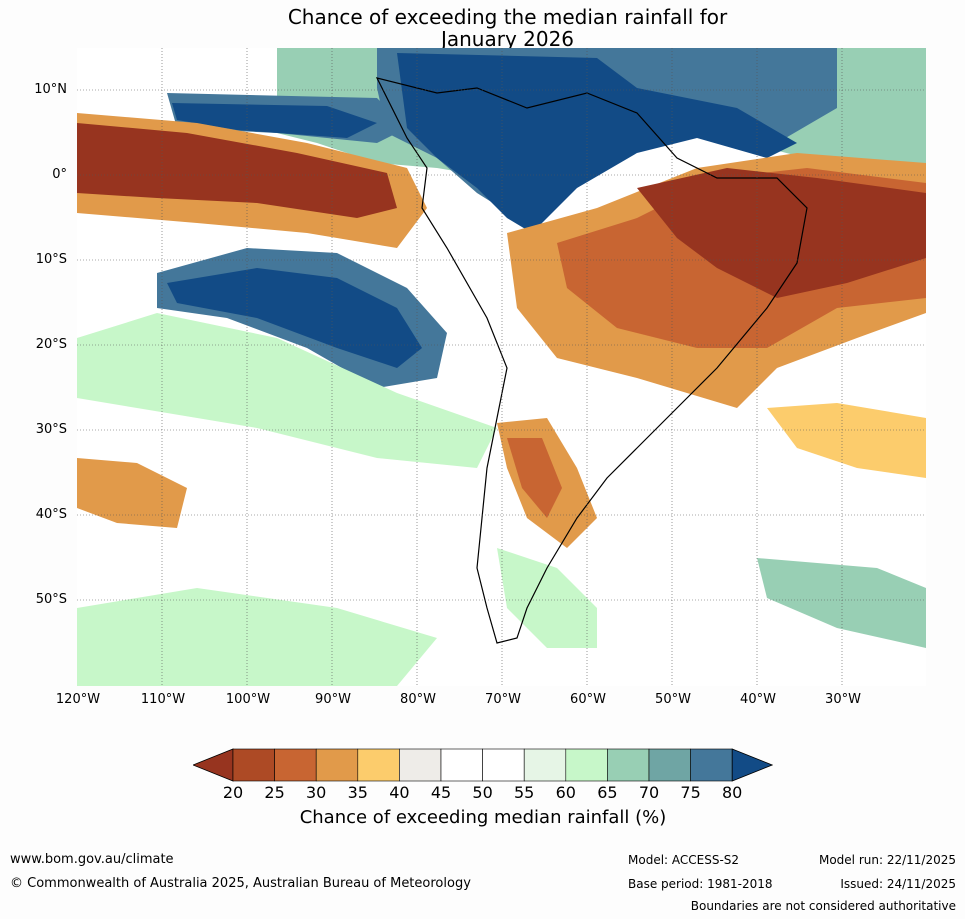 Image resolution: width=965 pixels, height=919 pixels. I want to click on lat-label-30s: 30°S, so click(51, 429).